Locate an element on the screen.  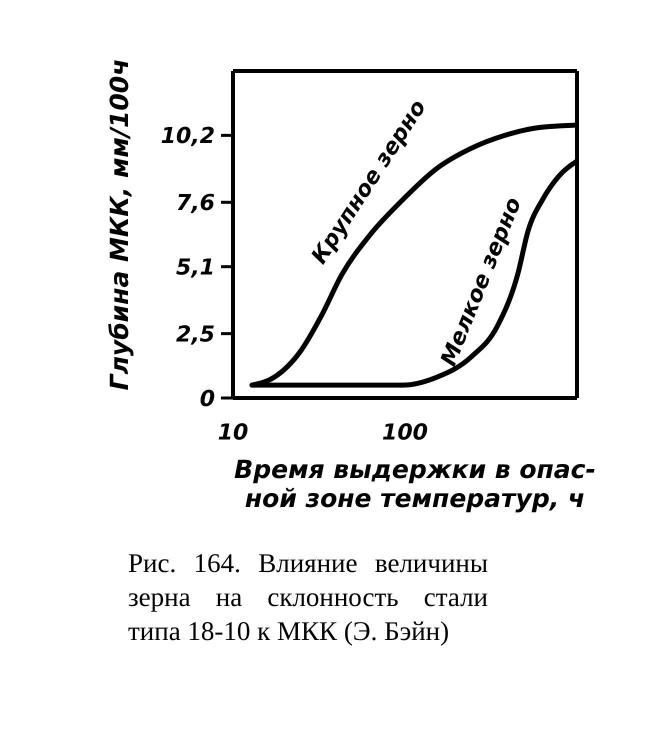
x-axis-title: Время выдержки в опас- ной зоне температур, ч is located at coordinates (415, 484).